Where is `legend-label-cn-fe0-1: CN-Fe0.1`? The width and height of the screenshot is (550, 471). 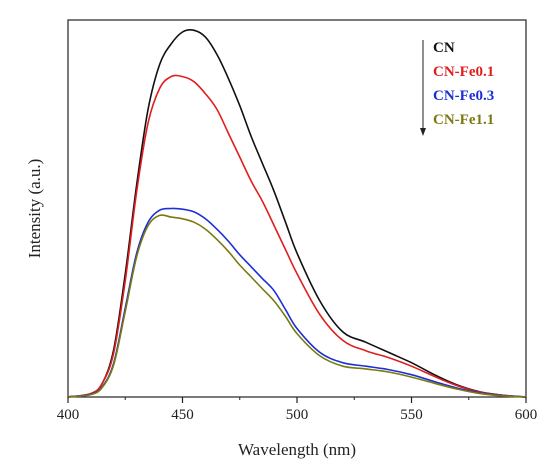
legend-label-cn-fe0-1: CN-Fe0.1 is located at coordinates (463, 72).